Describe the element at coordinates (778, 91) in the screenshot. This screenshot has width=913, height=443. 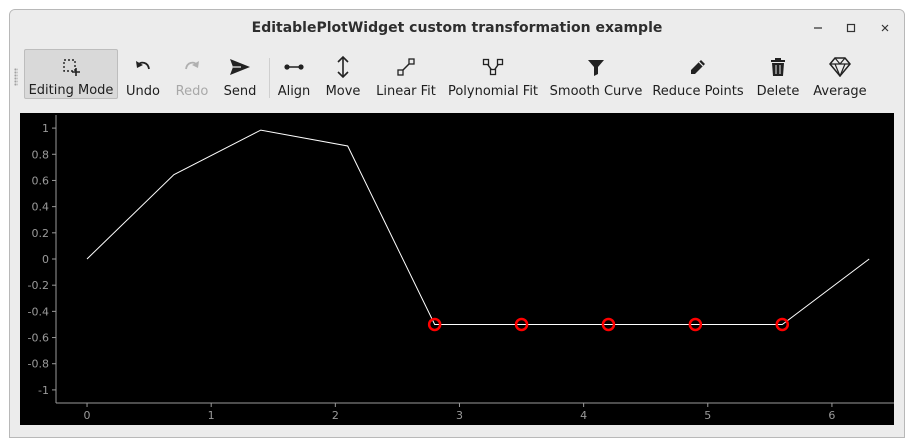
I see `delete-label: Delete` at that location.